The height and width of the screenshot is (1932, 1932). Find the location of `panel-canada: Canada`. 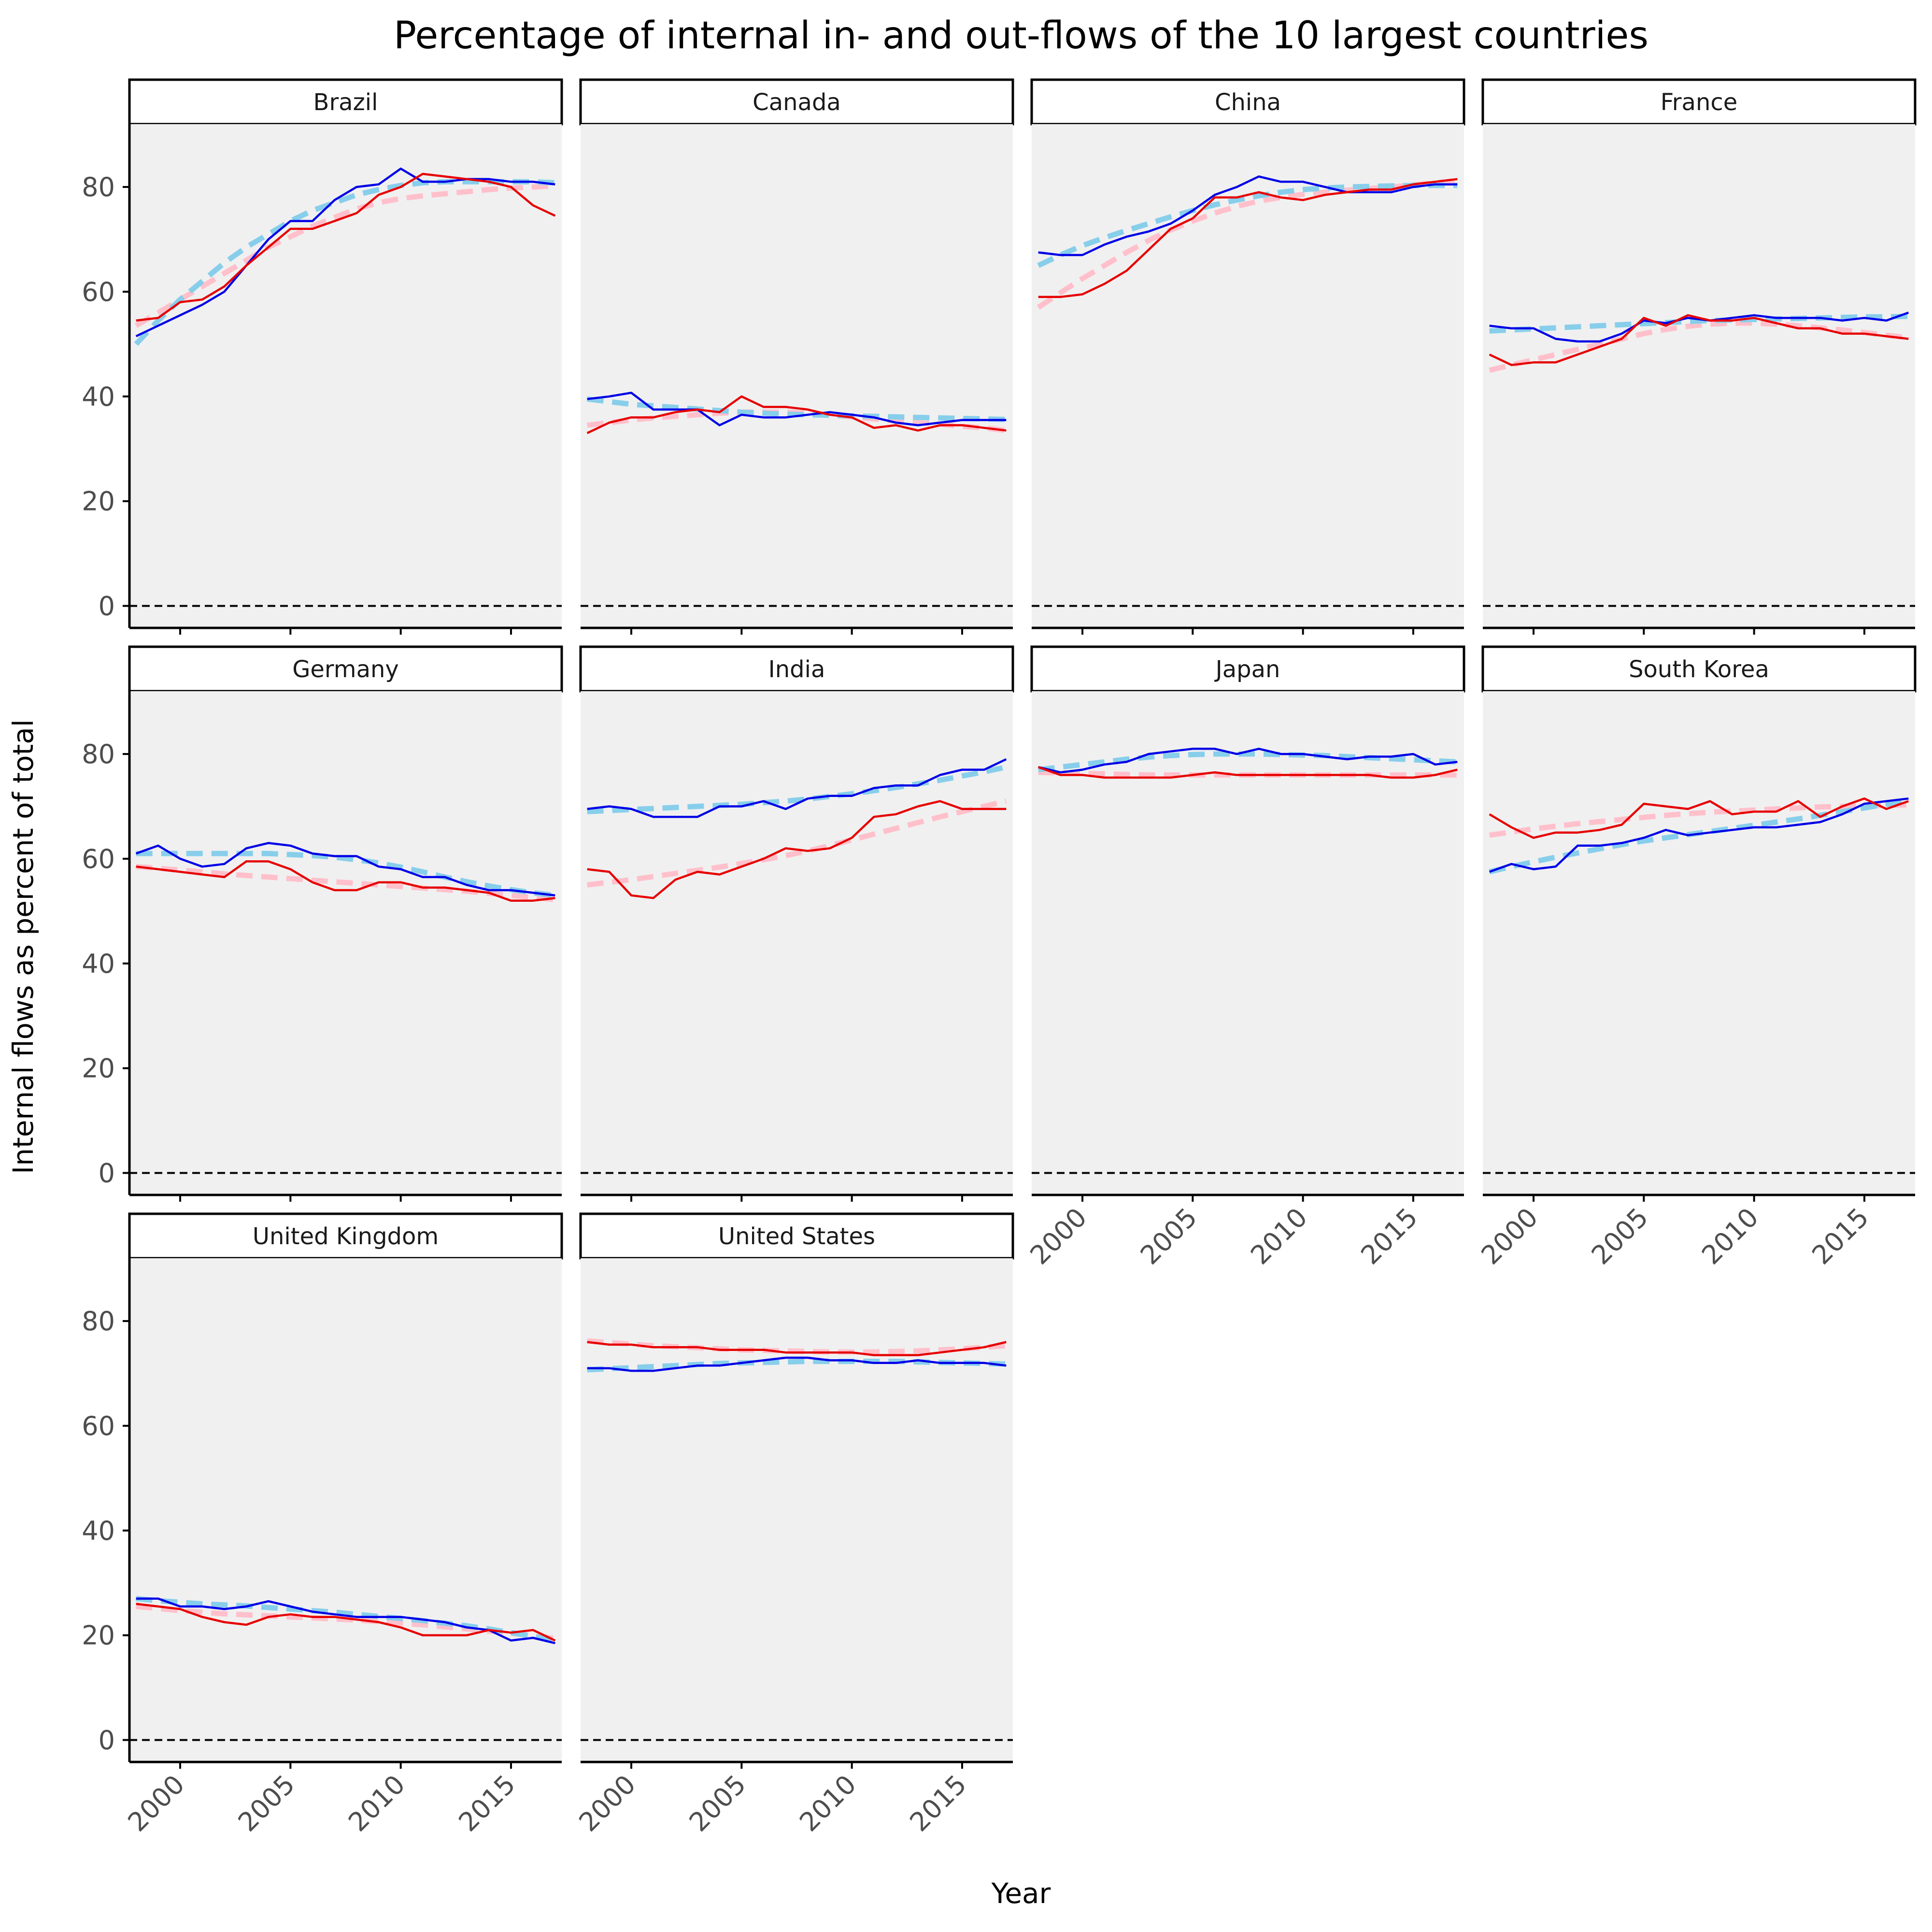

panel-canada: Canada is located at coordinates (796, 356).